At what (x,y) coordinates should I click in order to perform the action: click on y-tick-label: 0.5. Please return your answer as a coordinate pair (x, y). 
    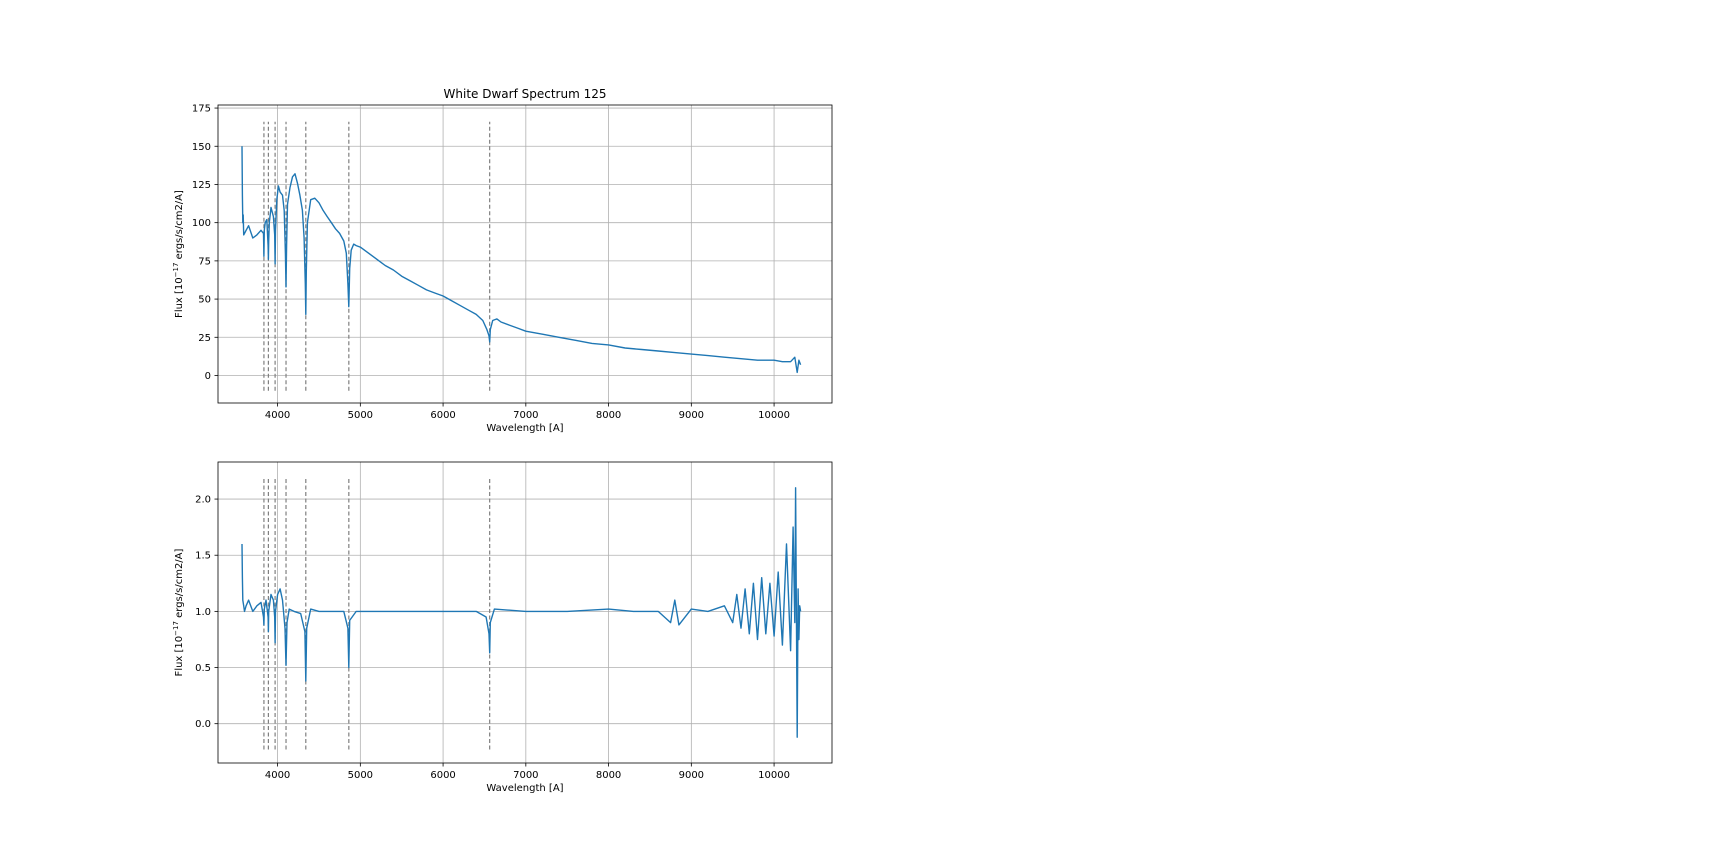
    Looking at the image, I should click on (203, 668).